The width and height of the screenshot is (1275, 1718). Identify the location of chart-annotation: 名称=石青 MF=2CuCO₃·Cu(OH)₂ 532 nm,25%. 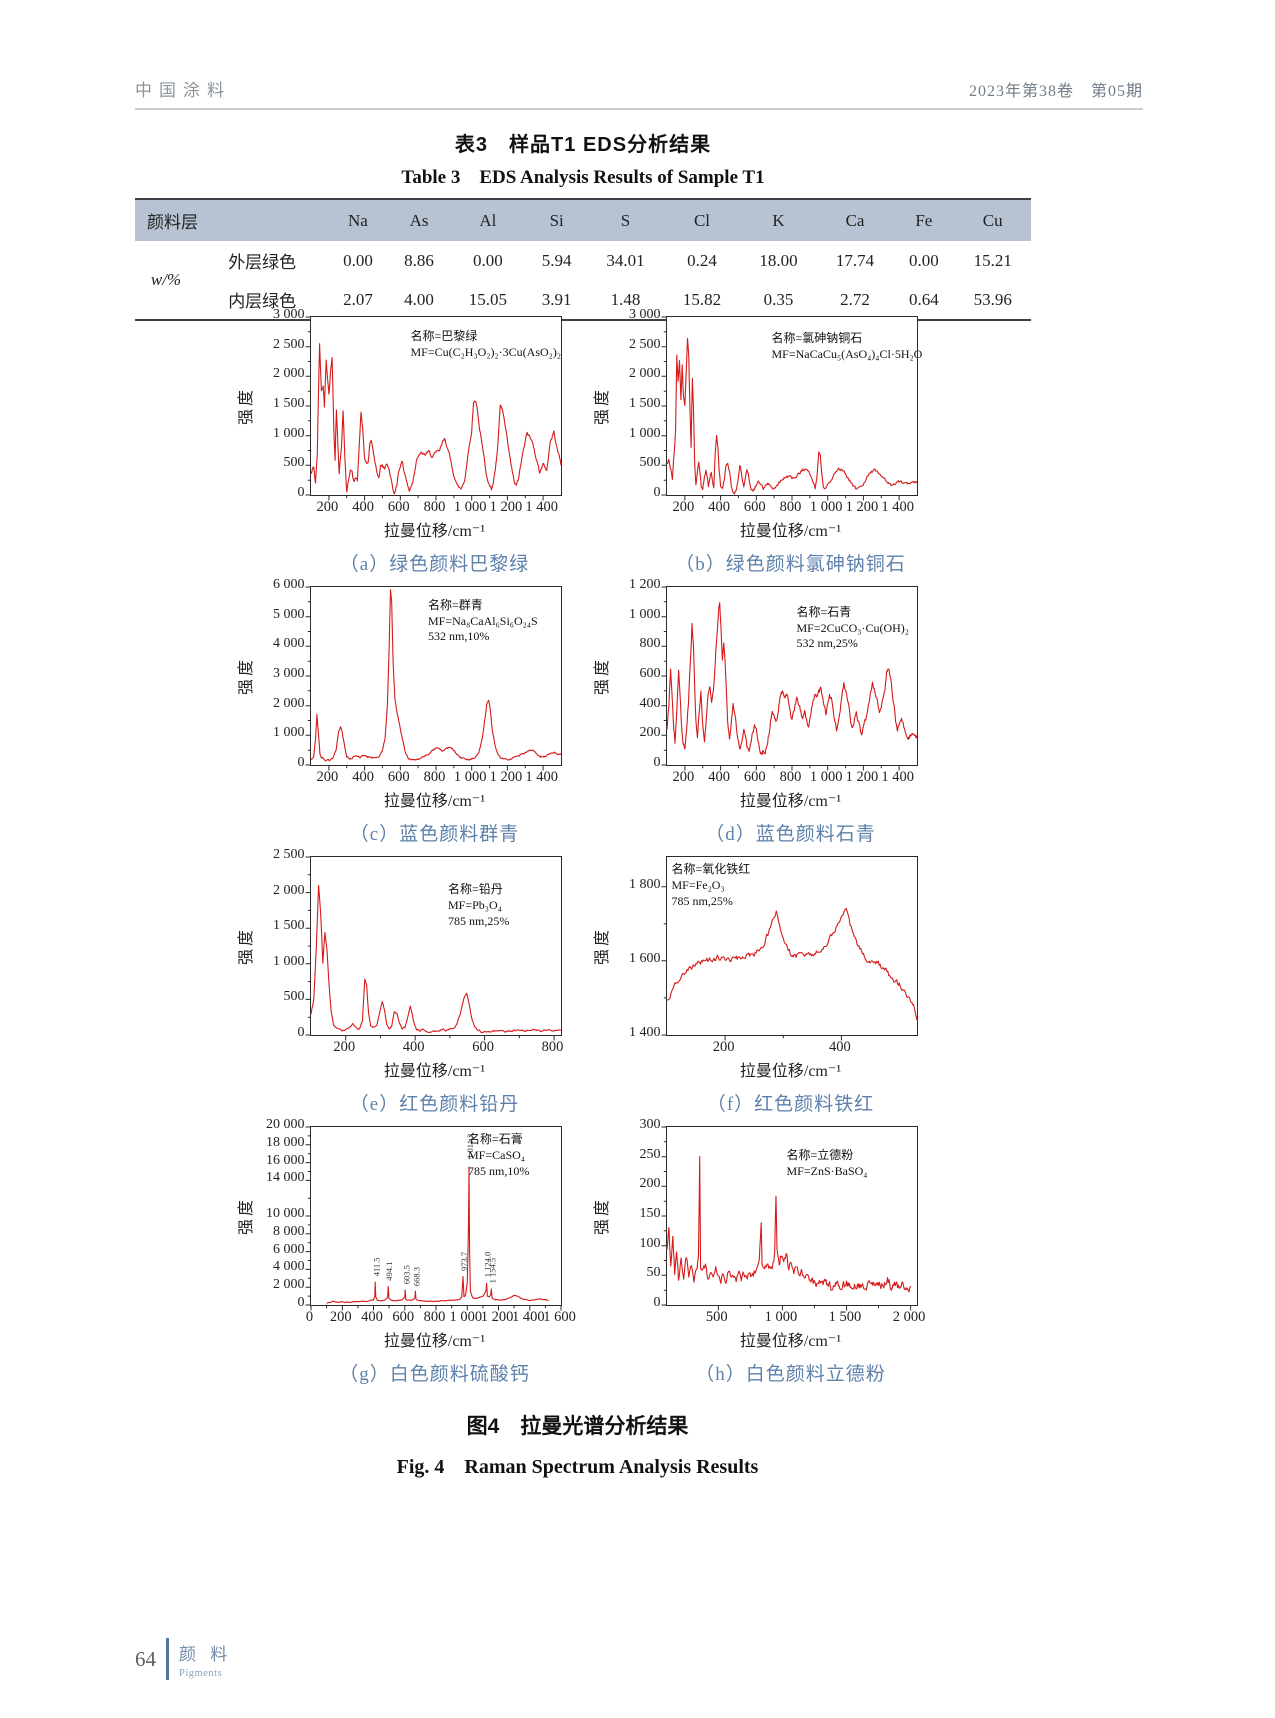
(853, 628).